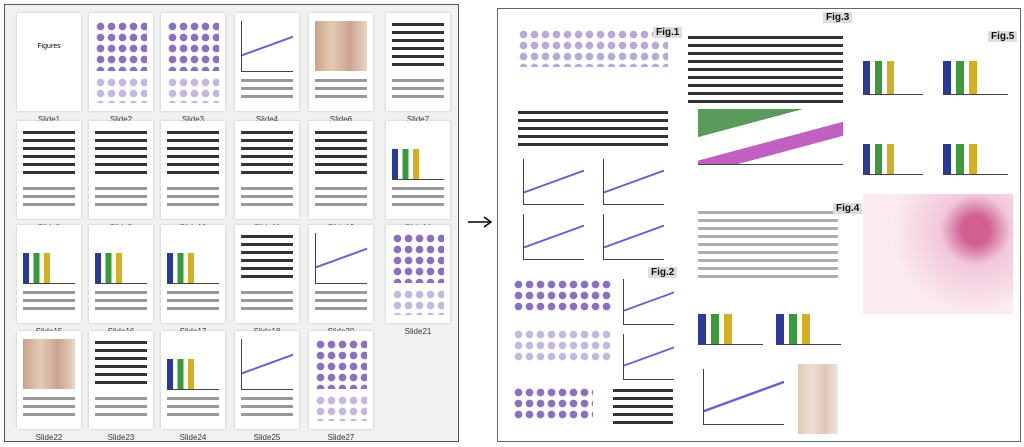 This screenshot has width=1024, height=447. What do you see at coordinates (838, 17) in the screenshot?
I see `figure-label: Fig.3` at bounding box center [838, 17].